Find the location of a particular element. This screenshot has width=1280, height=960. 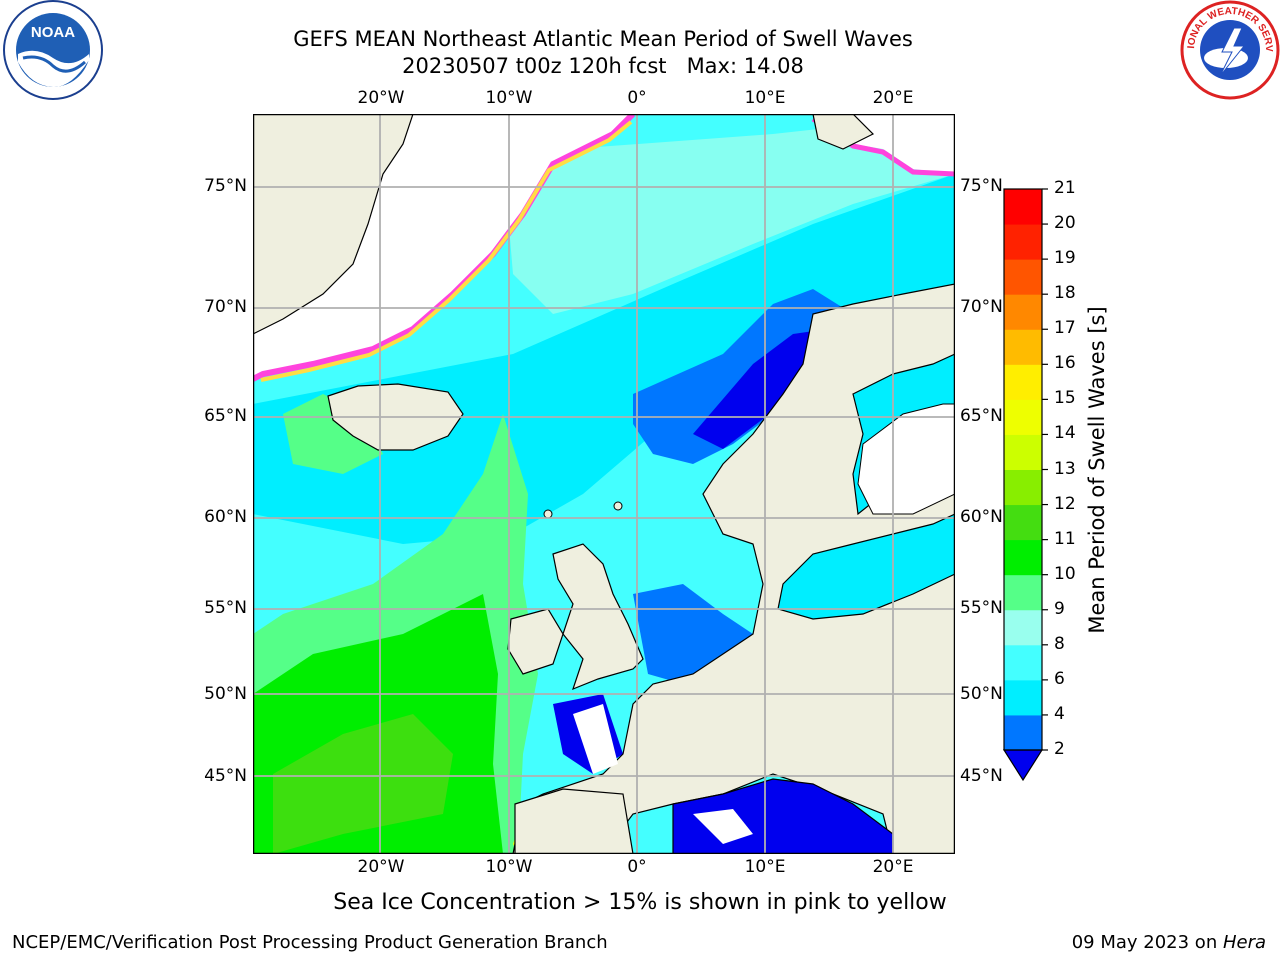

colorbar-tick-label: 14 is located at coordinates (1065, 433).